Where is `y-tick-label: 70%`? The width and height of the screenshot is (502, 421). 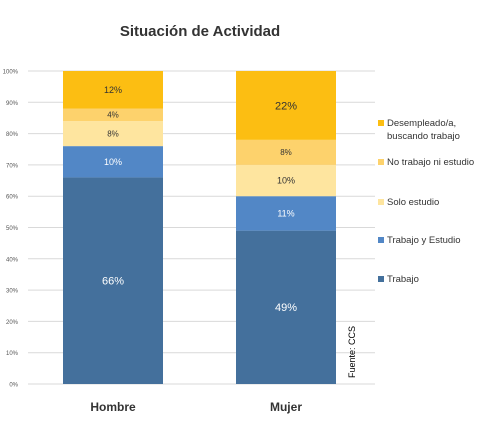 y-tick-label: 70% is located at coordinates (12, 166).